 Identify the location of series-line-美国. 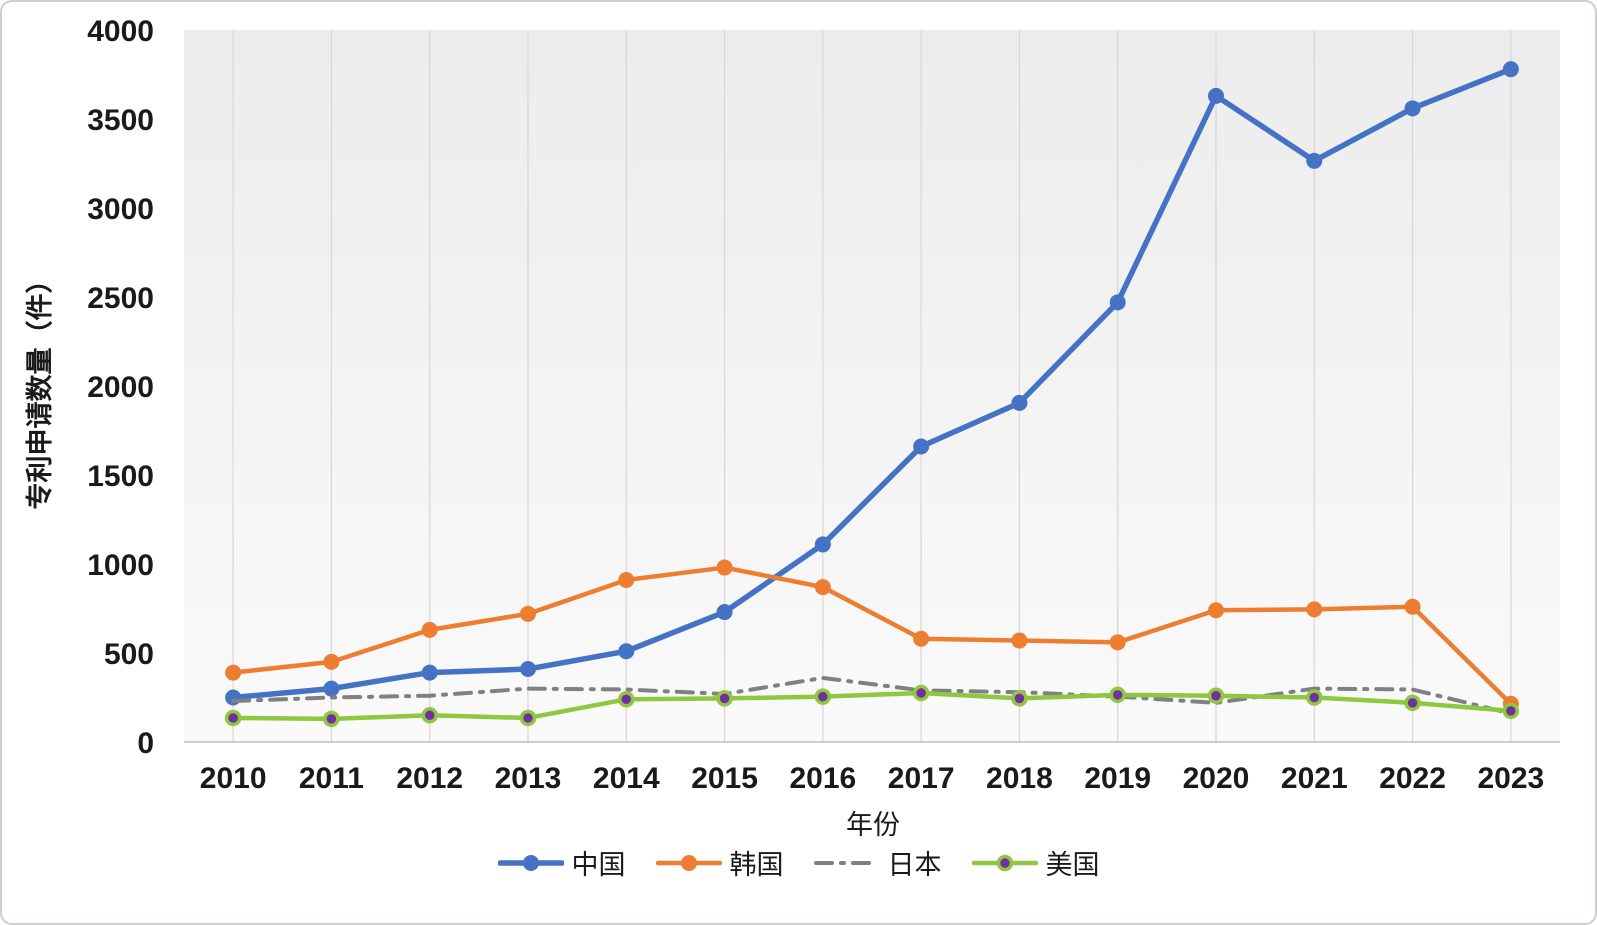
(872, 706).